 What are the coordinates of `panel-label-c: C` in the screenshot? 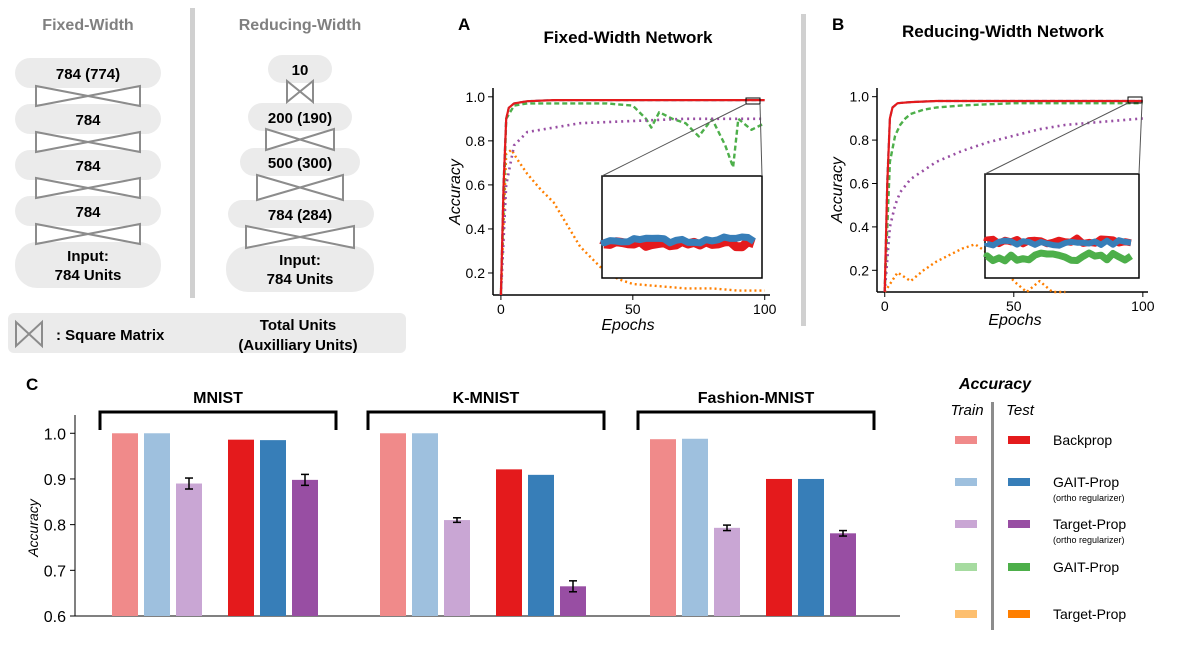 It's located at (32, 384).